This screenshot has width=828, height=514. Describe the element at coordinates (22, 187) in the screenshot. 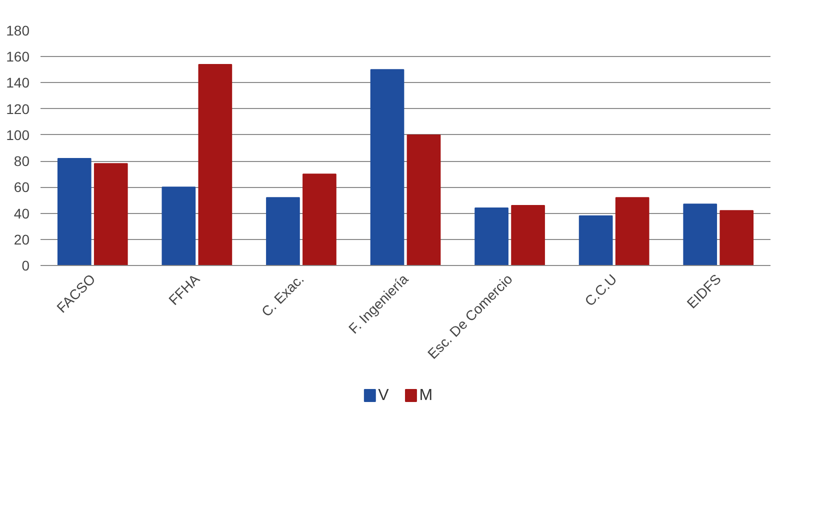

I see `y-tick-label: 60` at that location.